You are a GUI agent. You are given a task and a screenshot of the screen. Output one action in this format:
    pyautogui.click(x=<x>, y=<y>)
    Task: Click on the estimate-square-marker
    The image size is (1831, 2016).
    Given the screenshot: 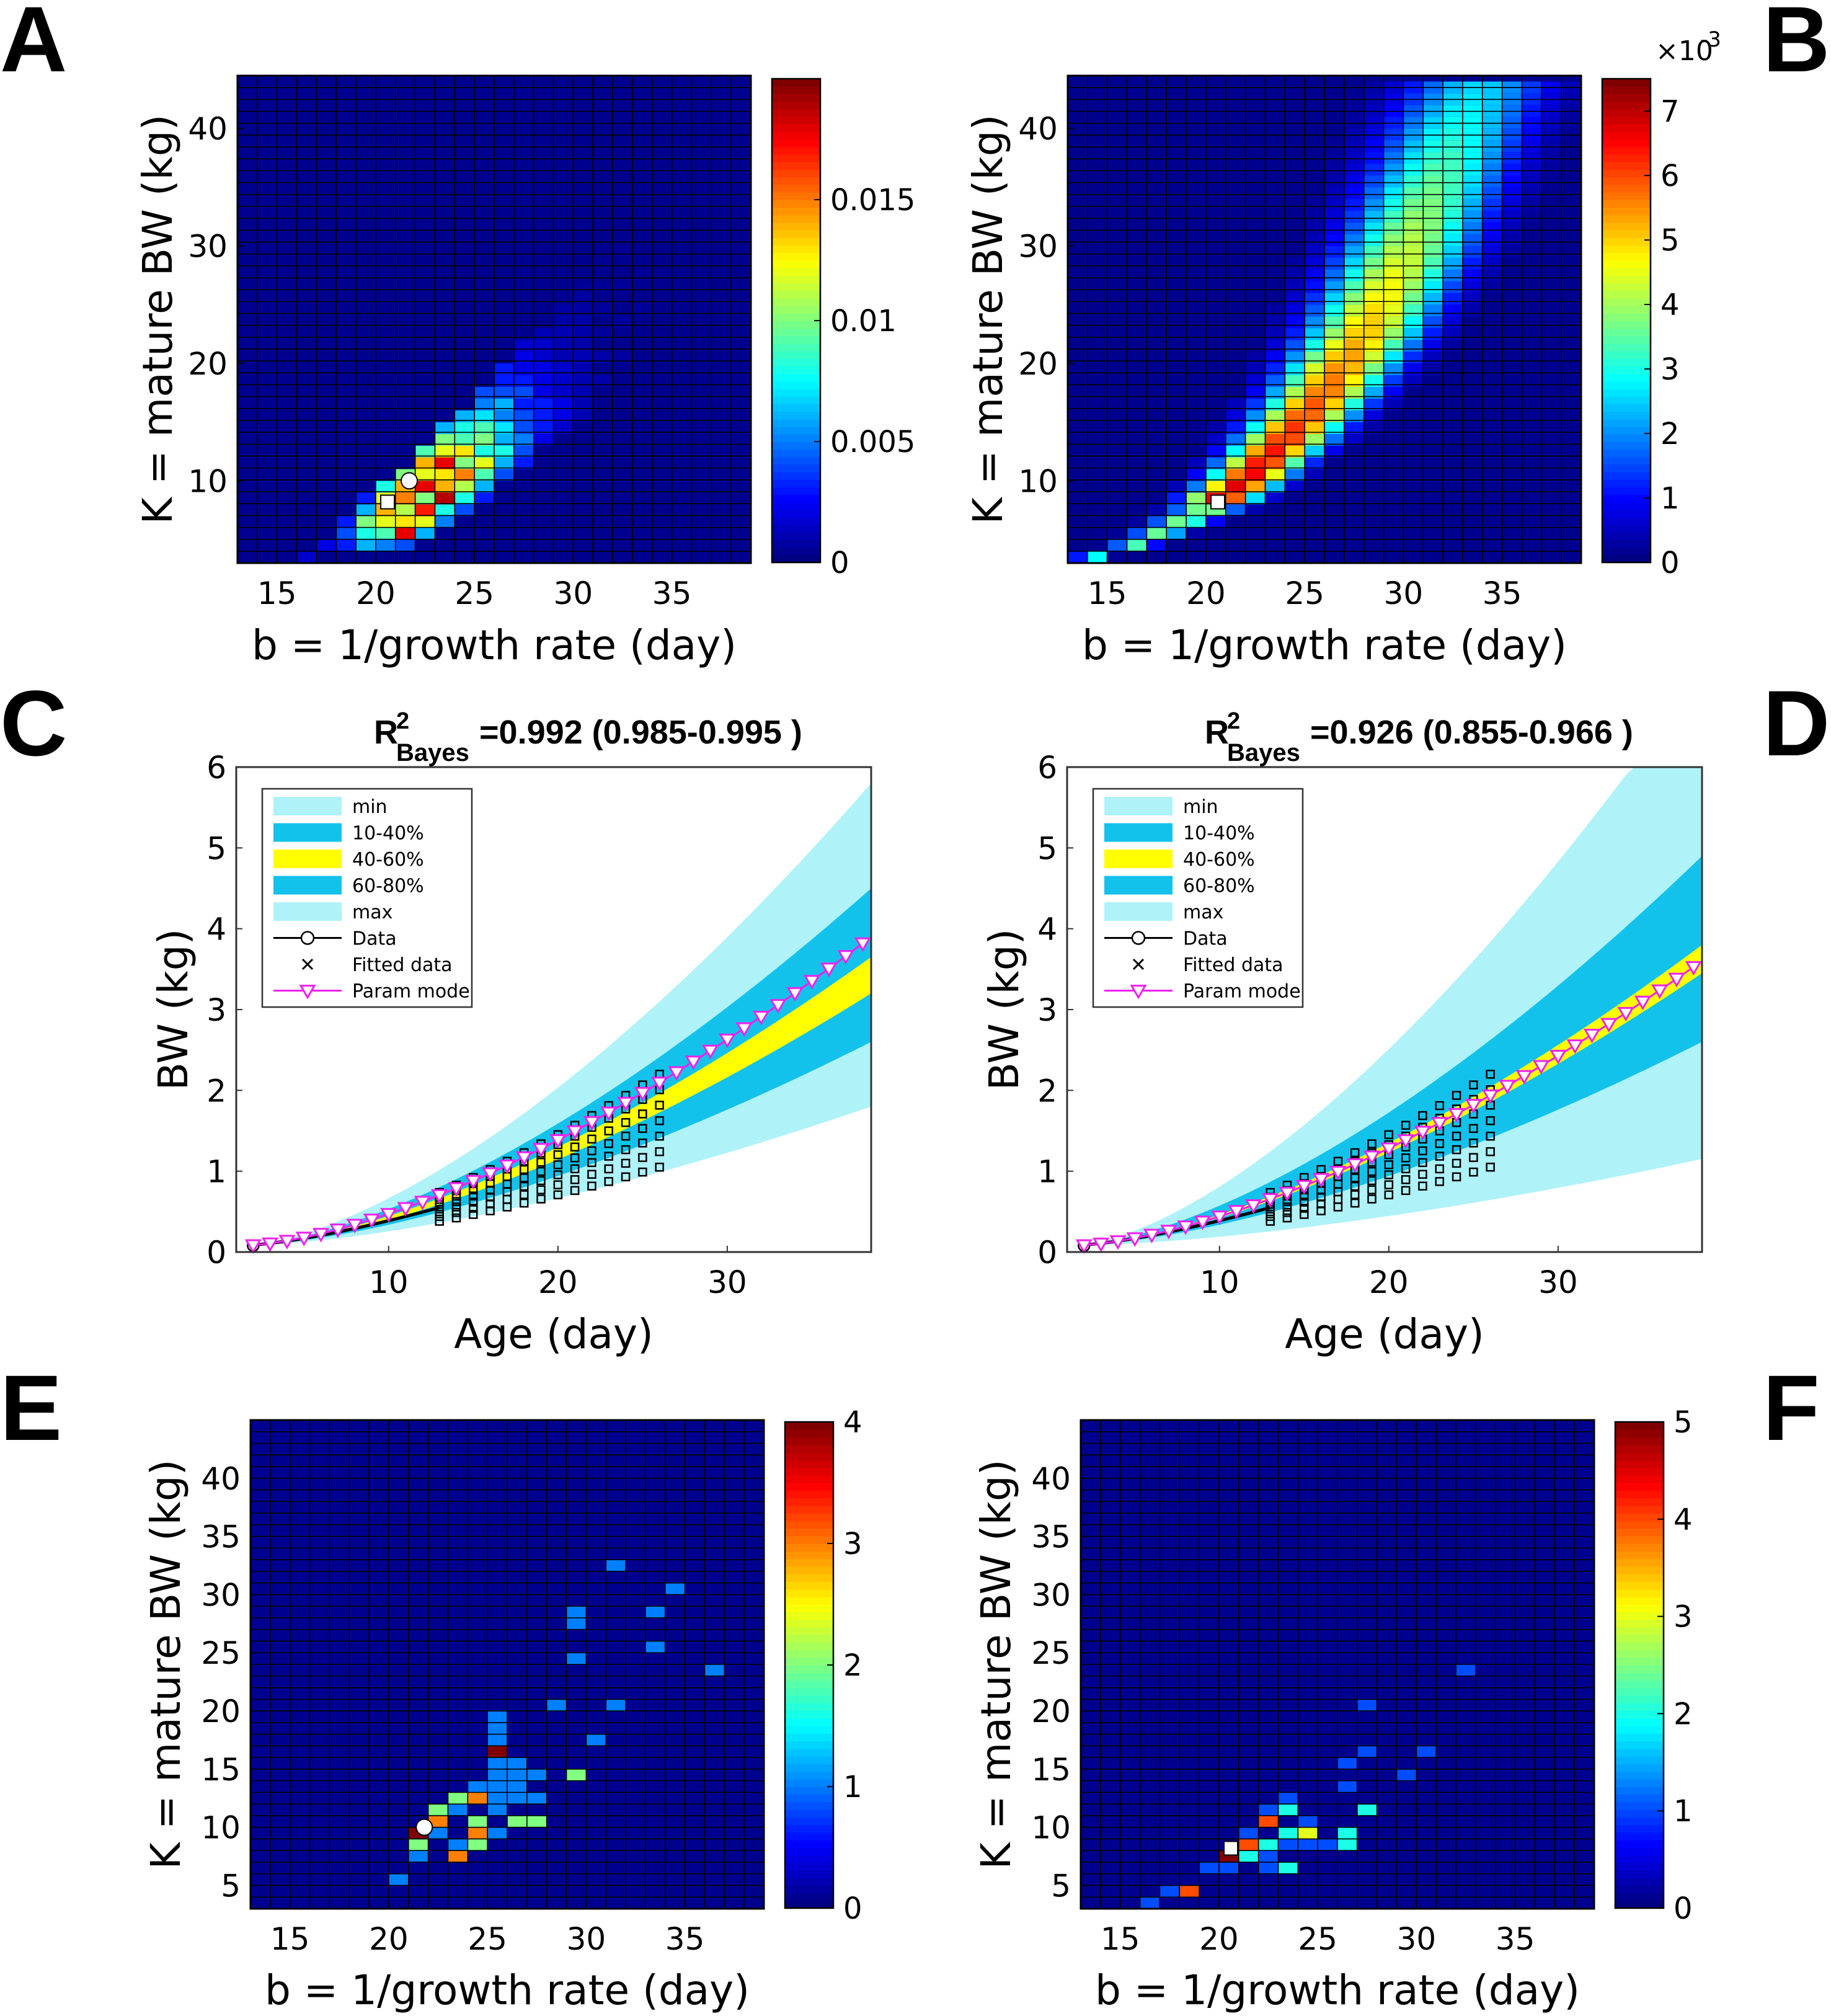 What is the action you would take?
    pyautogui.click(x=388, y=502)
    